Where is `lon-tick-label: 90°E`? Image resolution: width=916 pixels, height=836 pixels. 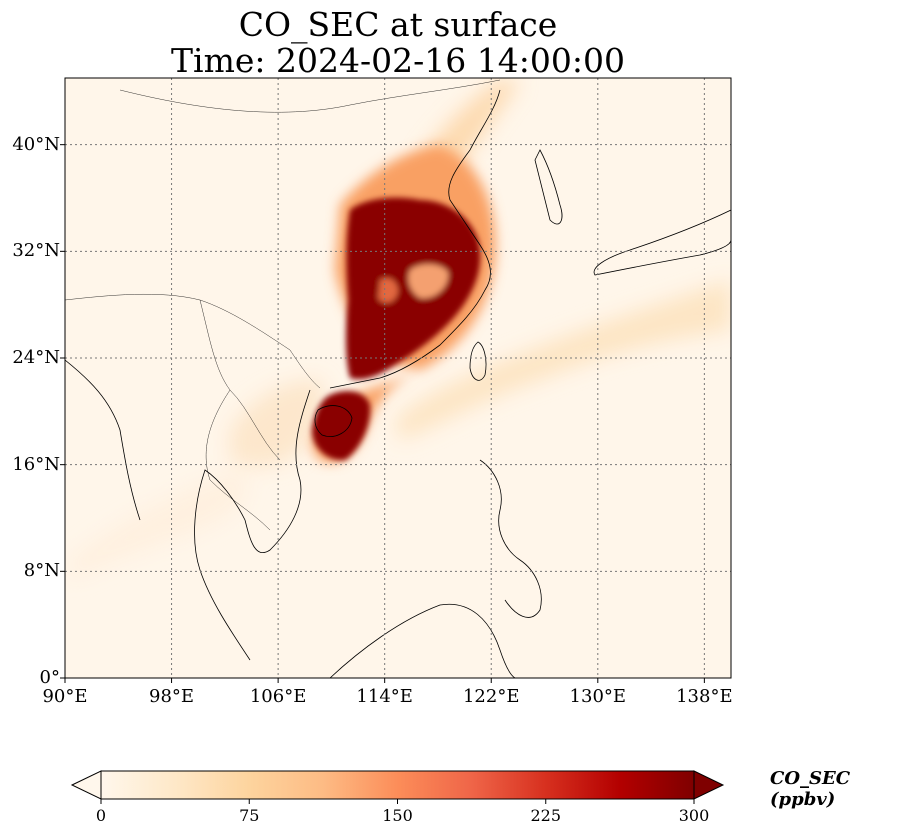 lon-tick-label: 90°E is located at coordinates (65, 696).